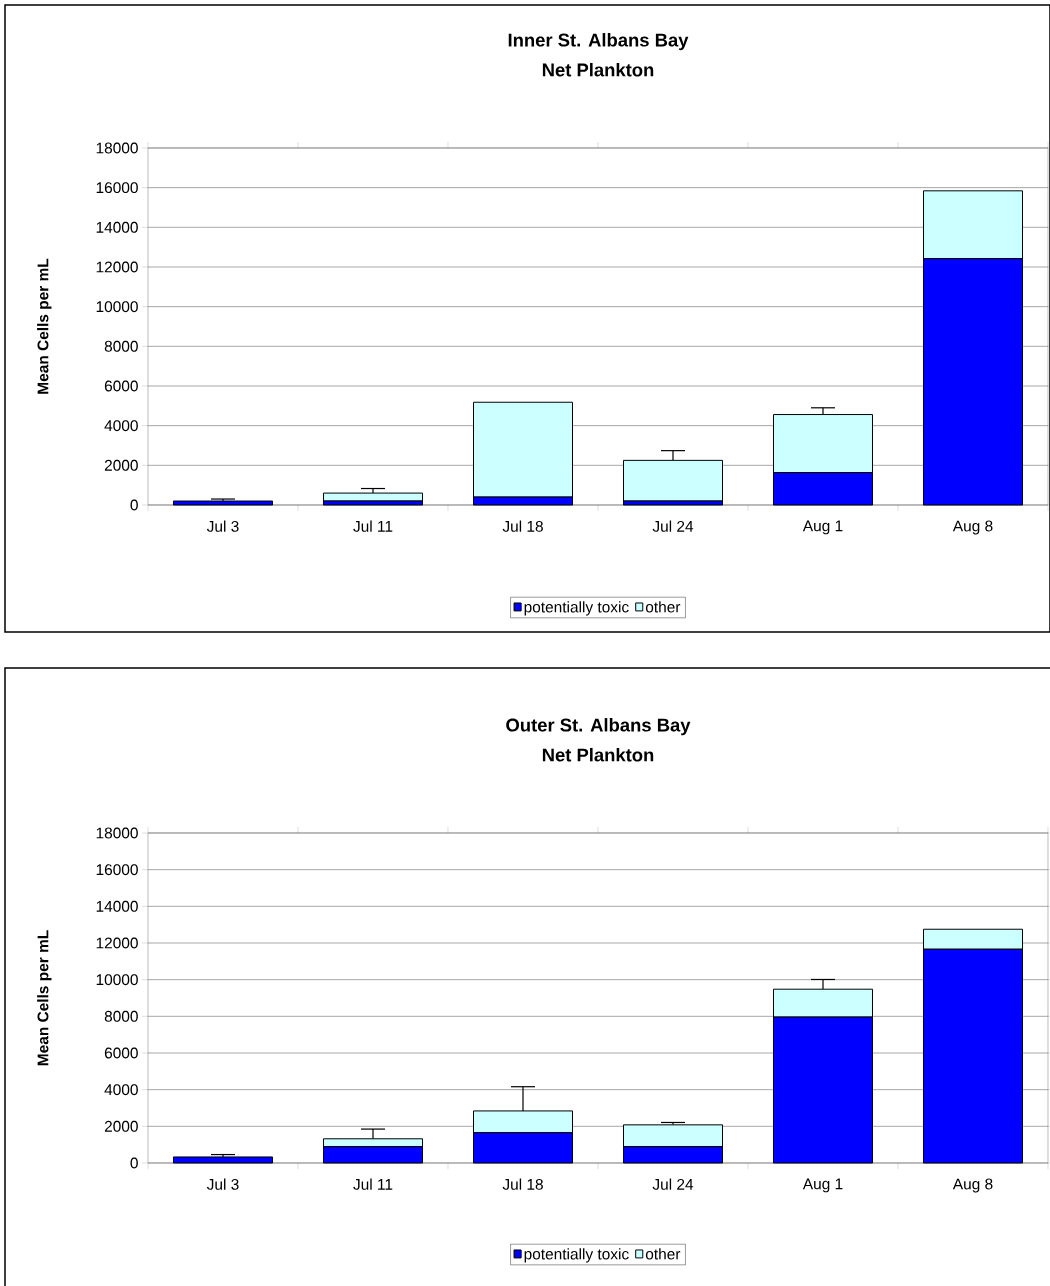 The image size is (1050, 1286). What do you see at coordinates (598, 42) in the screenshot?
I see `chart-title: Inner St. Albans Bay` at bounding box center [598, 42].